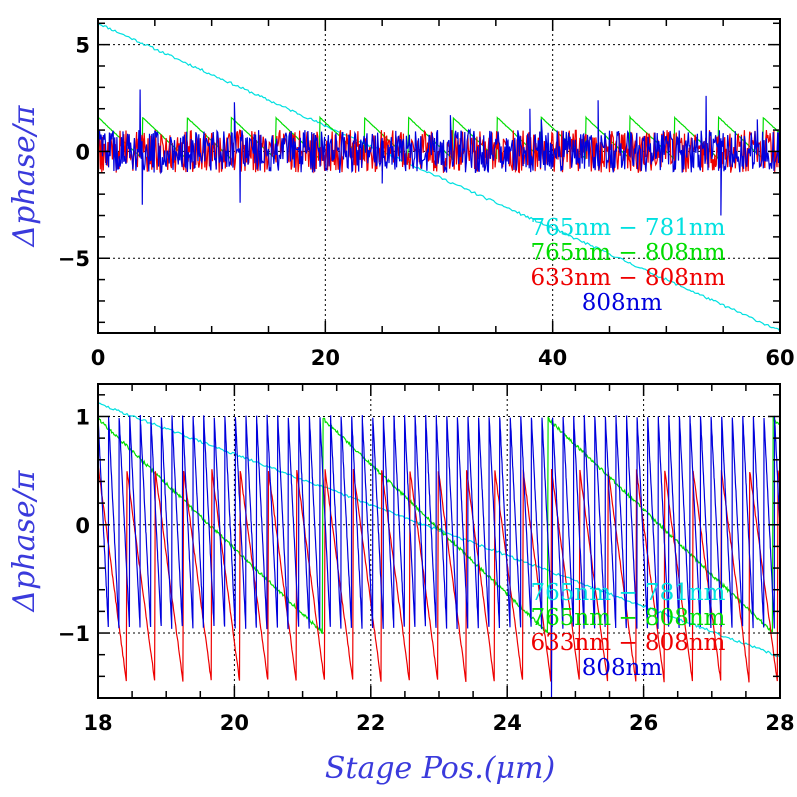  What do you see at coordinates (74, 259) in the screenshot?
I see `y-tick-label: −5` at bounding box center [74, 259].